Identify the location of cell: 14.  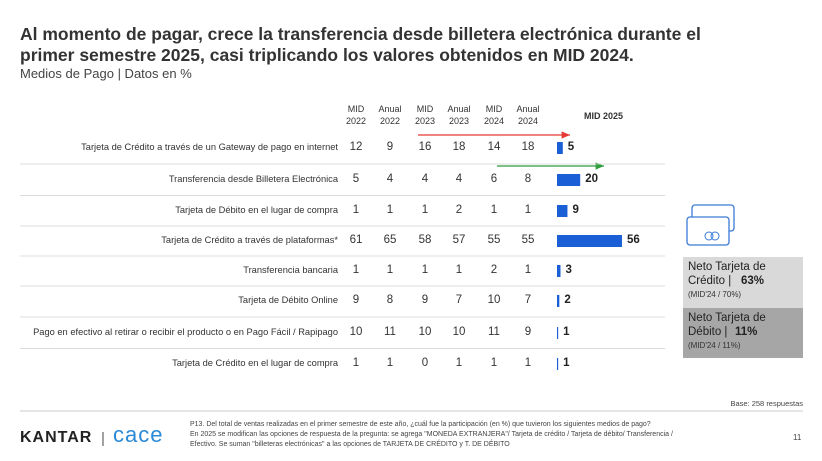
(494, 147).